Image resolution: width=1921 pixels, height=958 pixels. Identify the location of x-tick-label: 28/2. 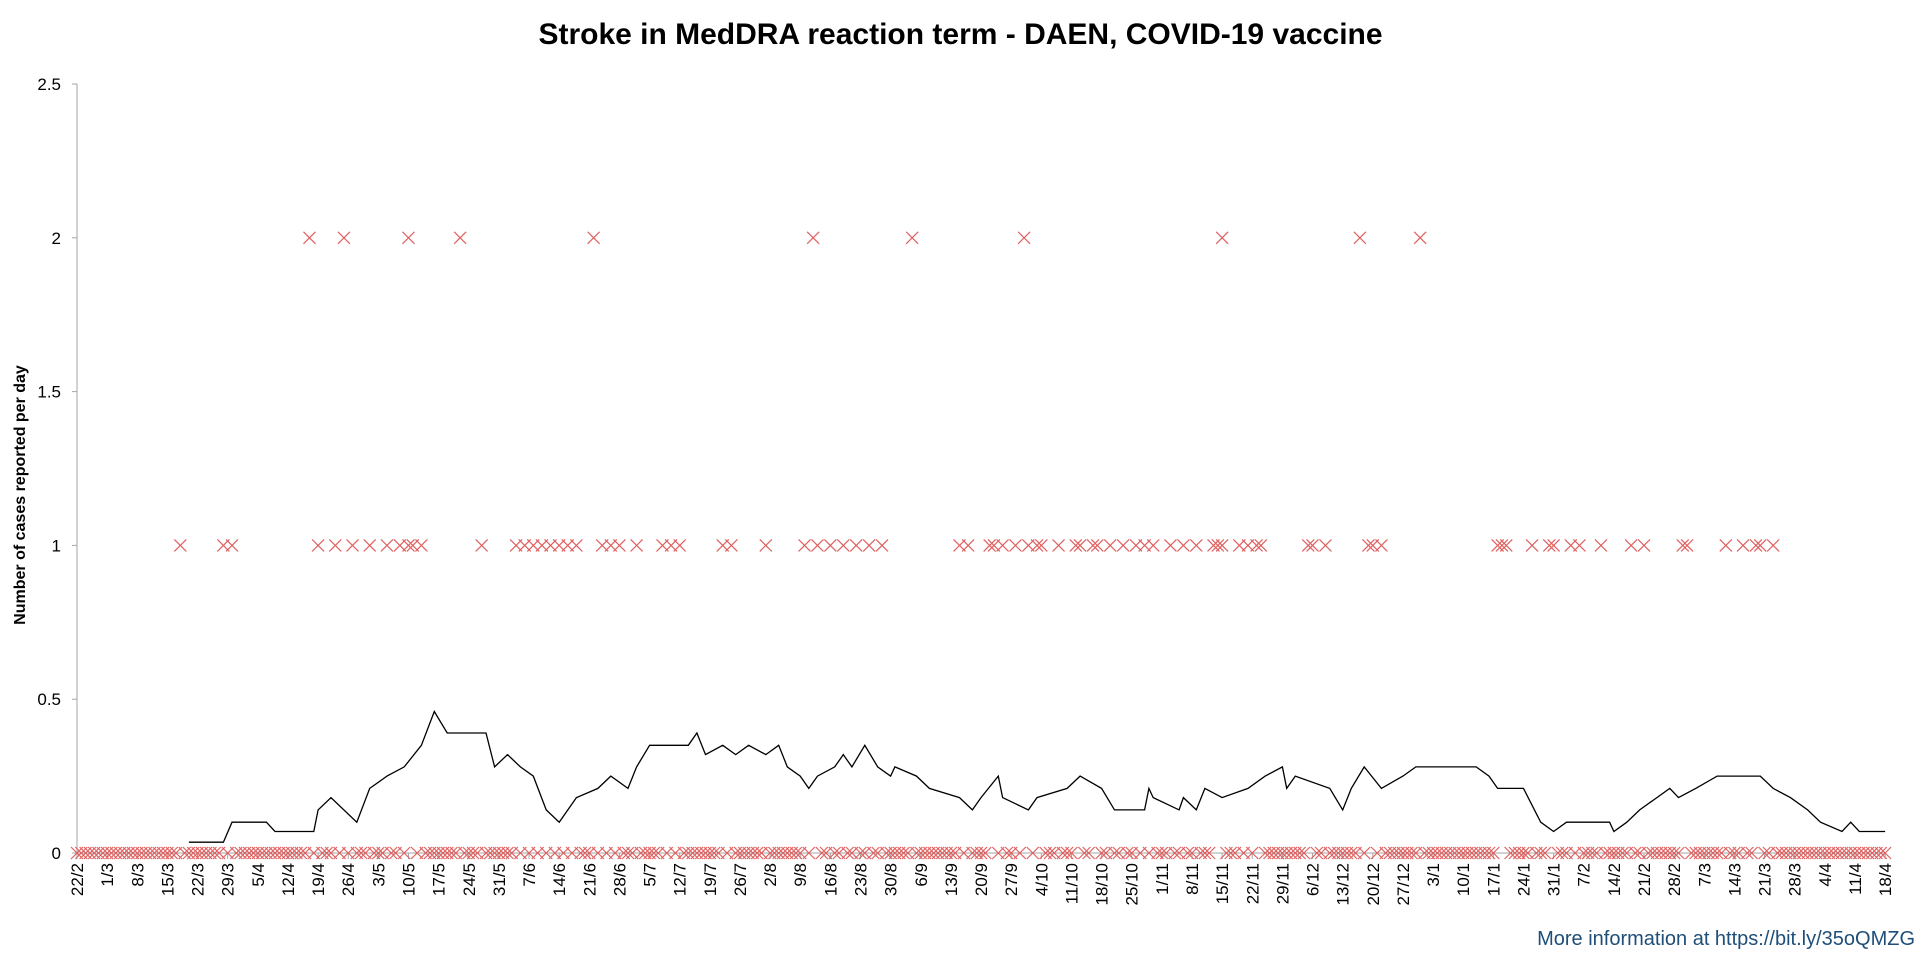
(1674, 879).